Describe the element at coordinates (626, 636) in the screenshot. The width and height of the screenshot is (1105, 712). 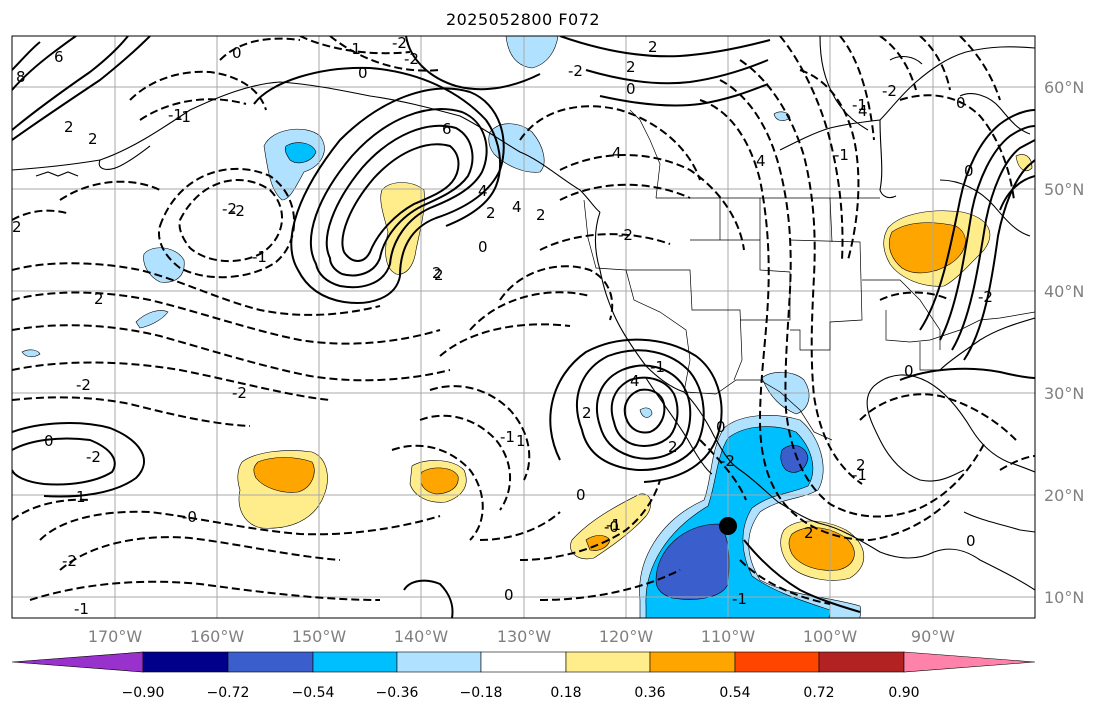
I see `lon-tick-label: 120°W` at that location.